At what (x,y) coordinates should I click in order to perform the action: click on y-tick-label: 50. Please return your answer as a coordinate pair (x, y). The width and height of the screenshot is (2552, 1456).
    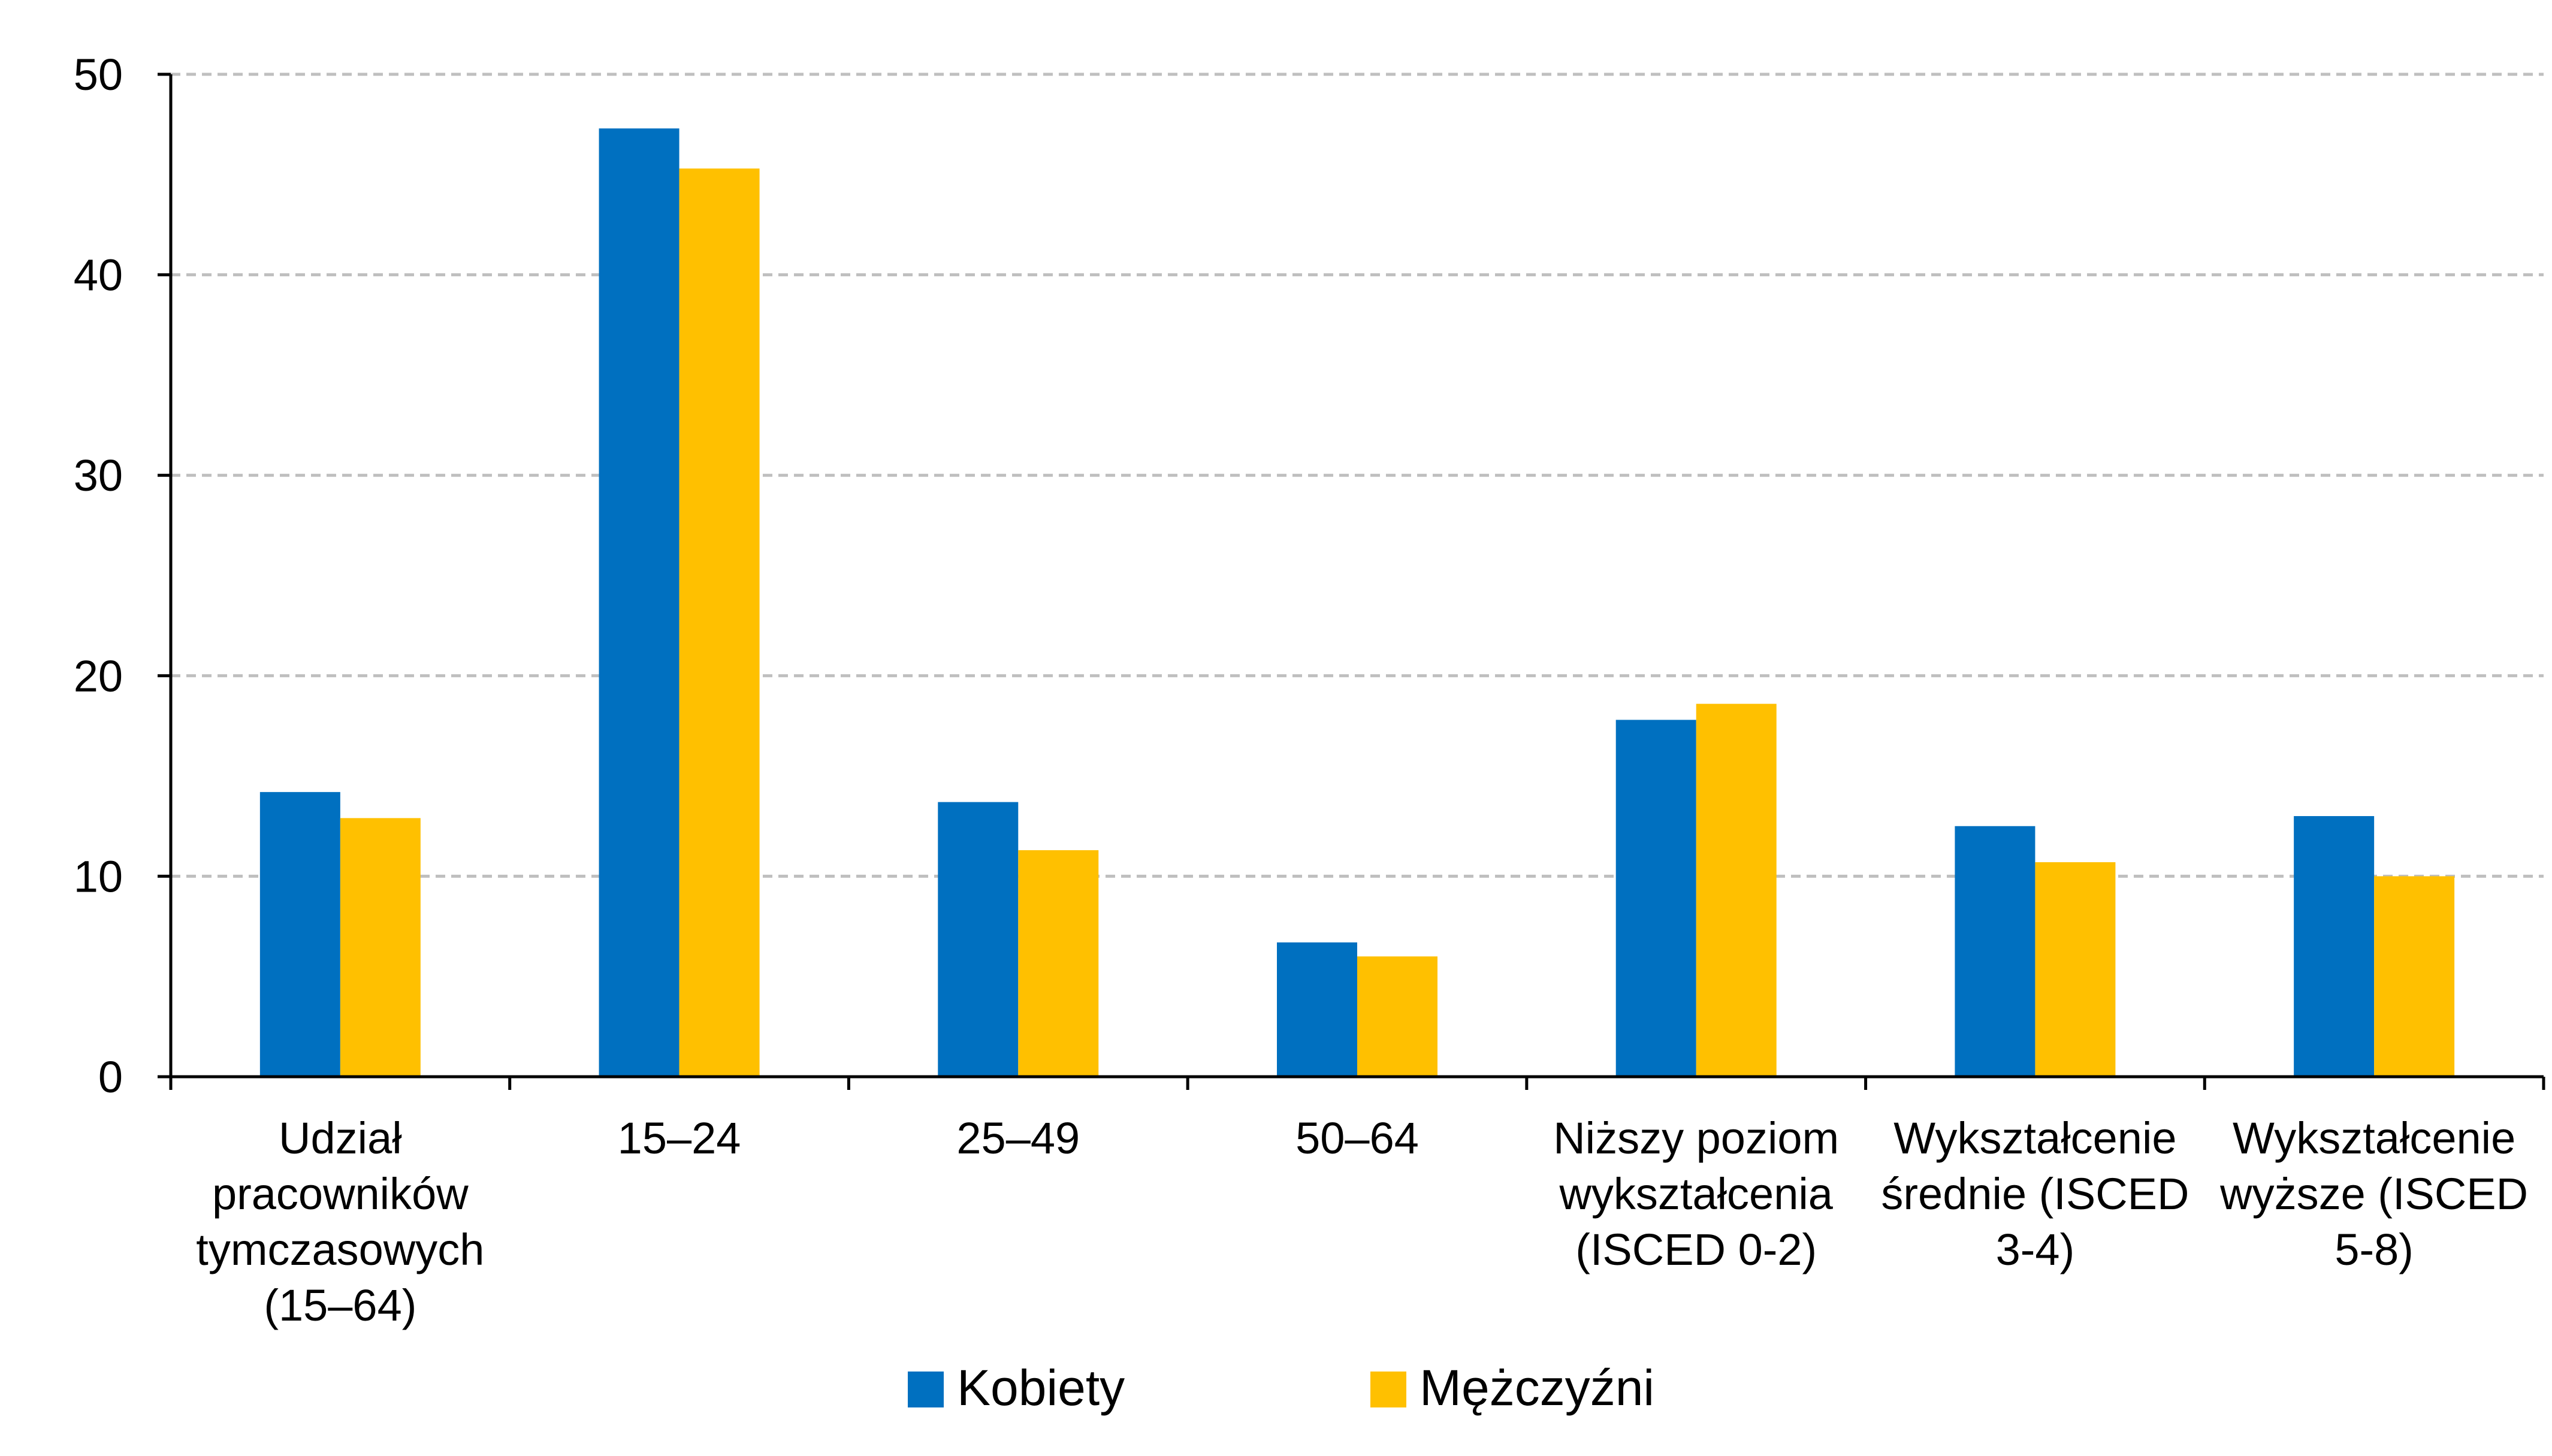
    Looking at the image, I should click on (98, 75).